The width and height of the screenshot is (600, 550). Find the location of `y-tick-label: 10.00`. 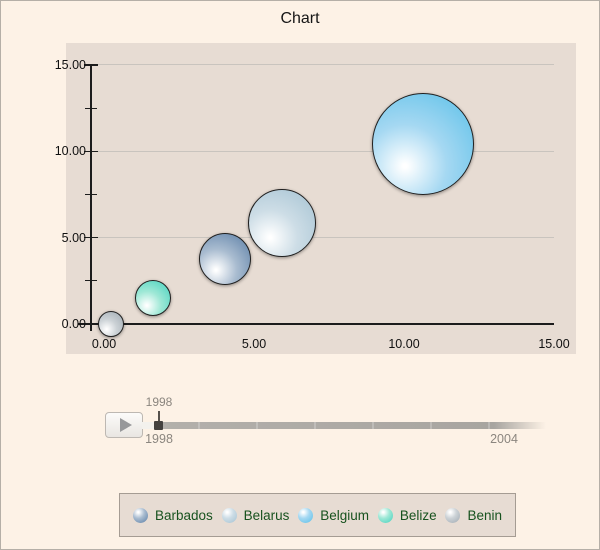

y-tick-label: 10.00 is located at coordinates (70, 151).